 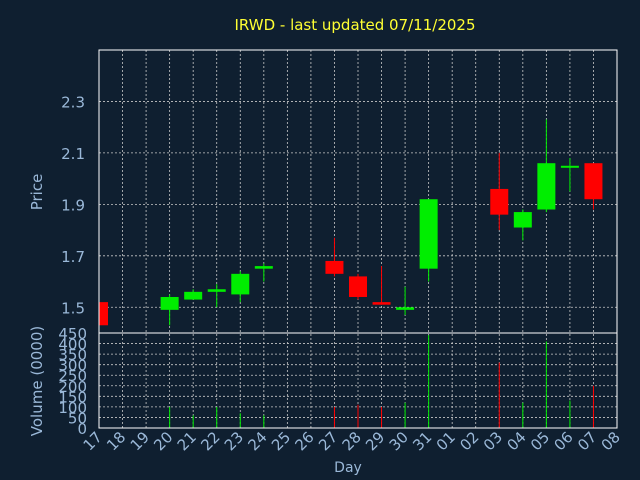 I want to click on y-tick-label-volume: 0, so click(x=82, y=429).